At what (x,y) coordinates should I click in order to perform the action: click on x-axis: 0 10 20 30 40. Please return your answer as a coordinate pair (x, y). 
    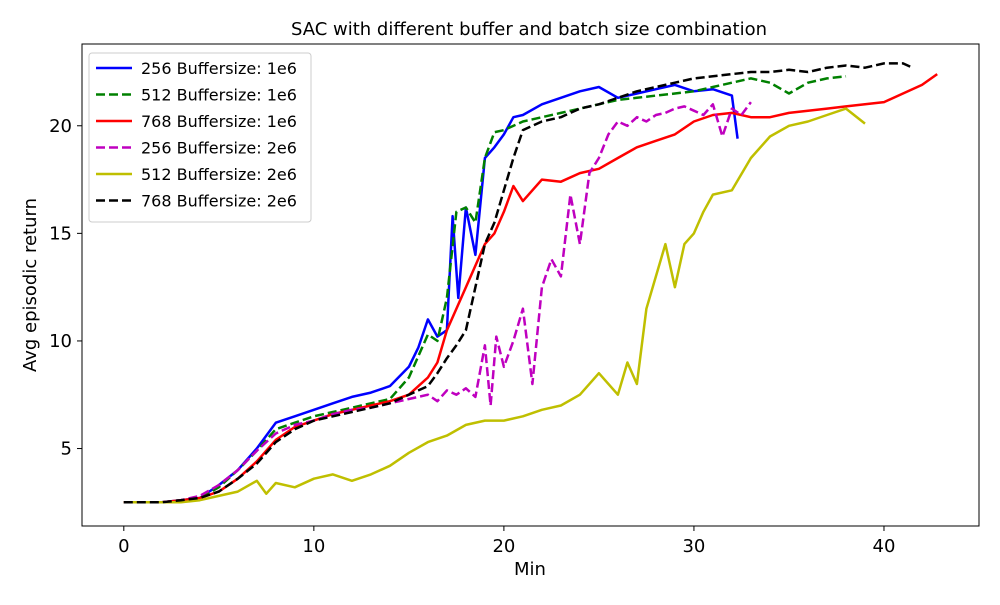
    Looking at the image, I should click on (506, 541).